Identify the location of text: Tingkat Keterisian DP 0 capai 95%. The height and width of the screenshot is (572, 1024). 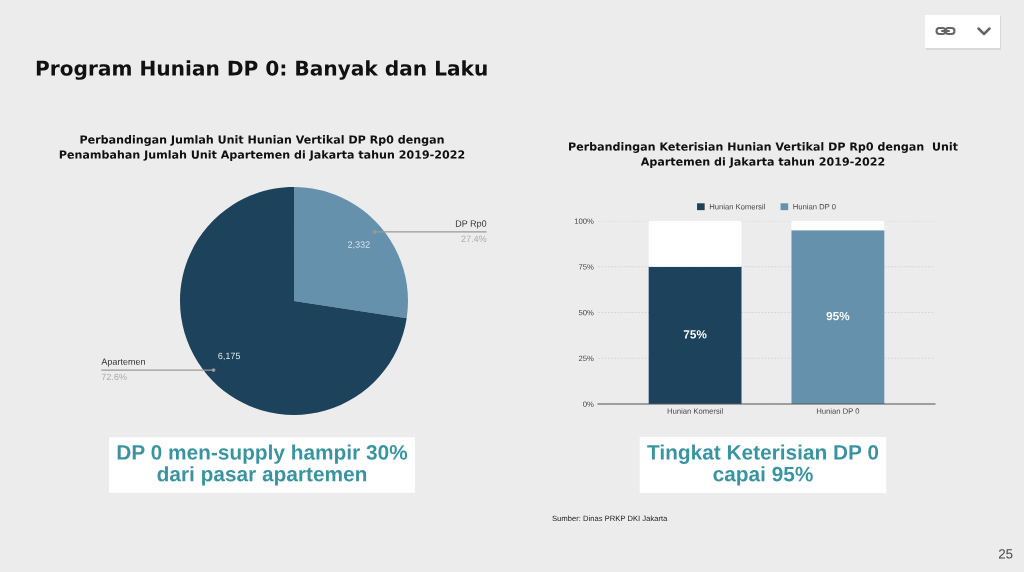
(763, 465).